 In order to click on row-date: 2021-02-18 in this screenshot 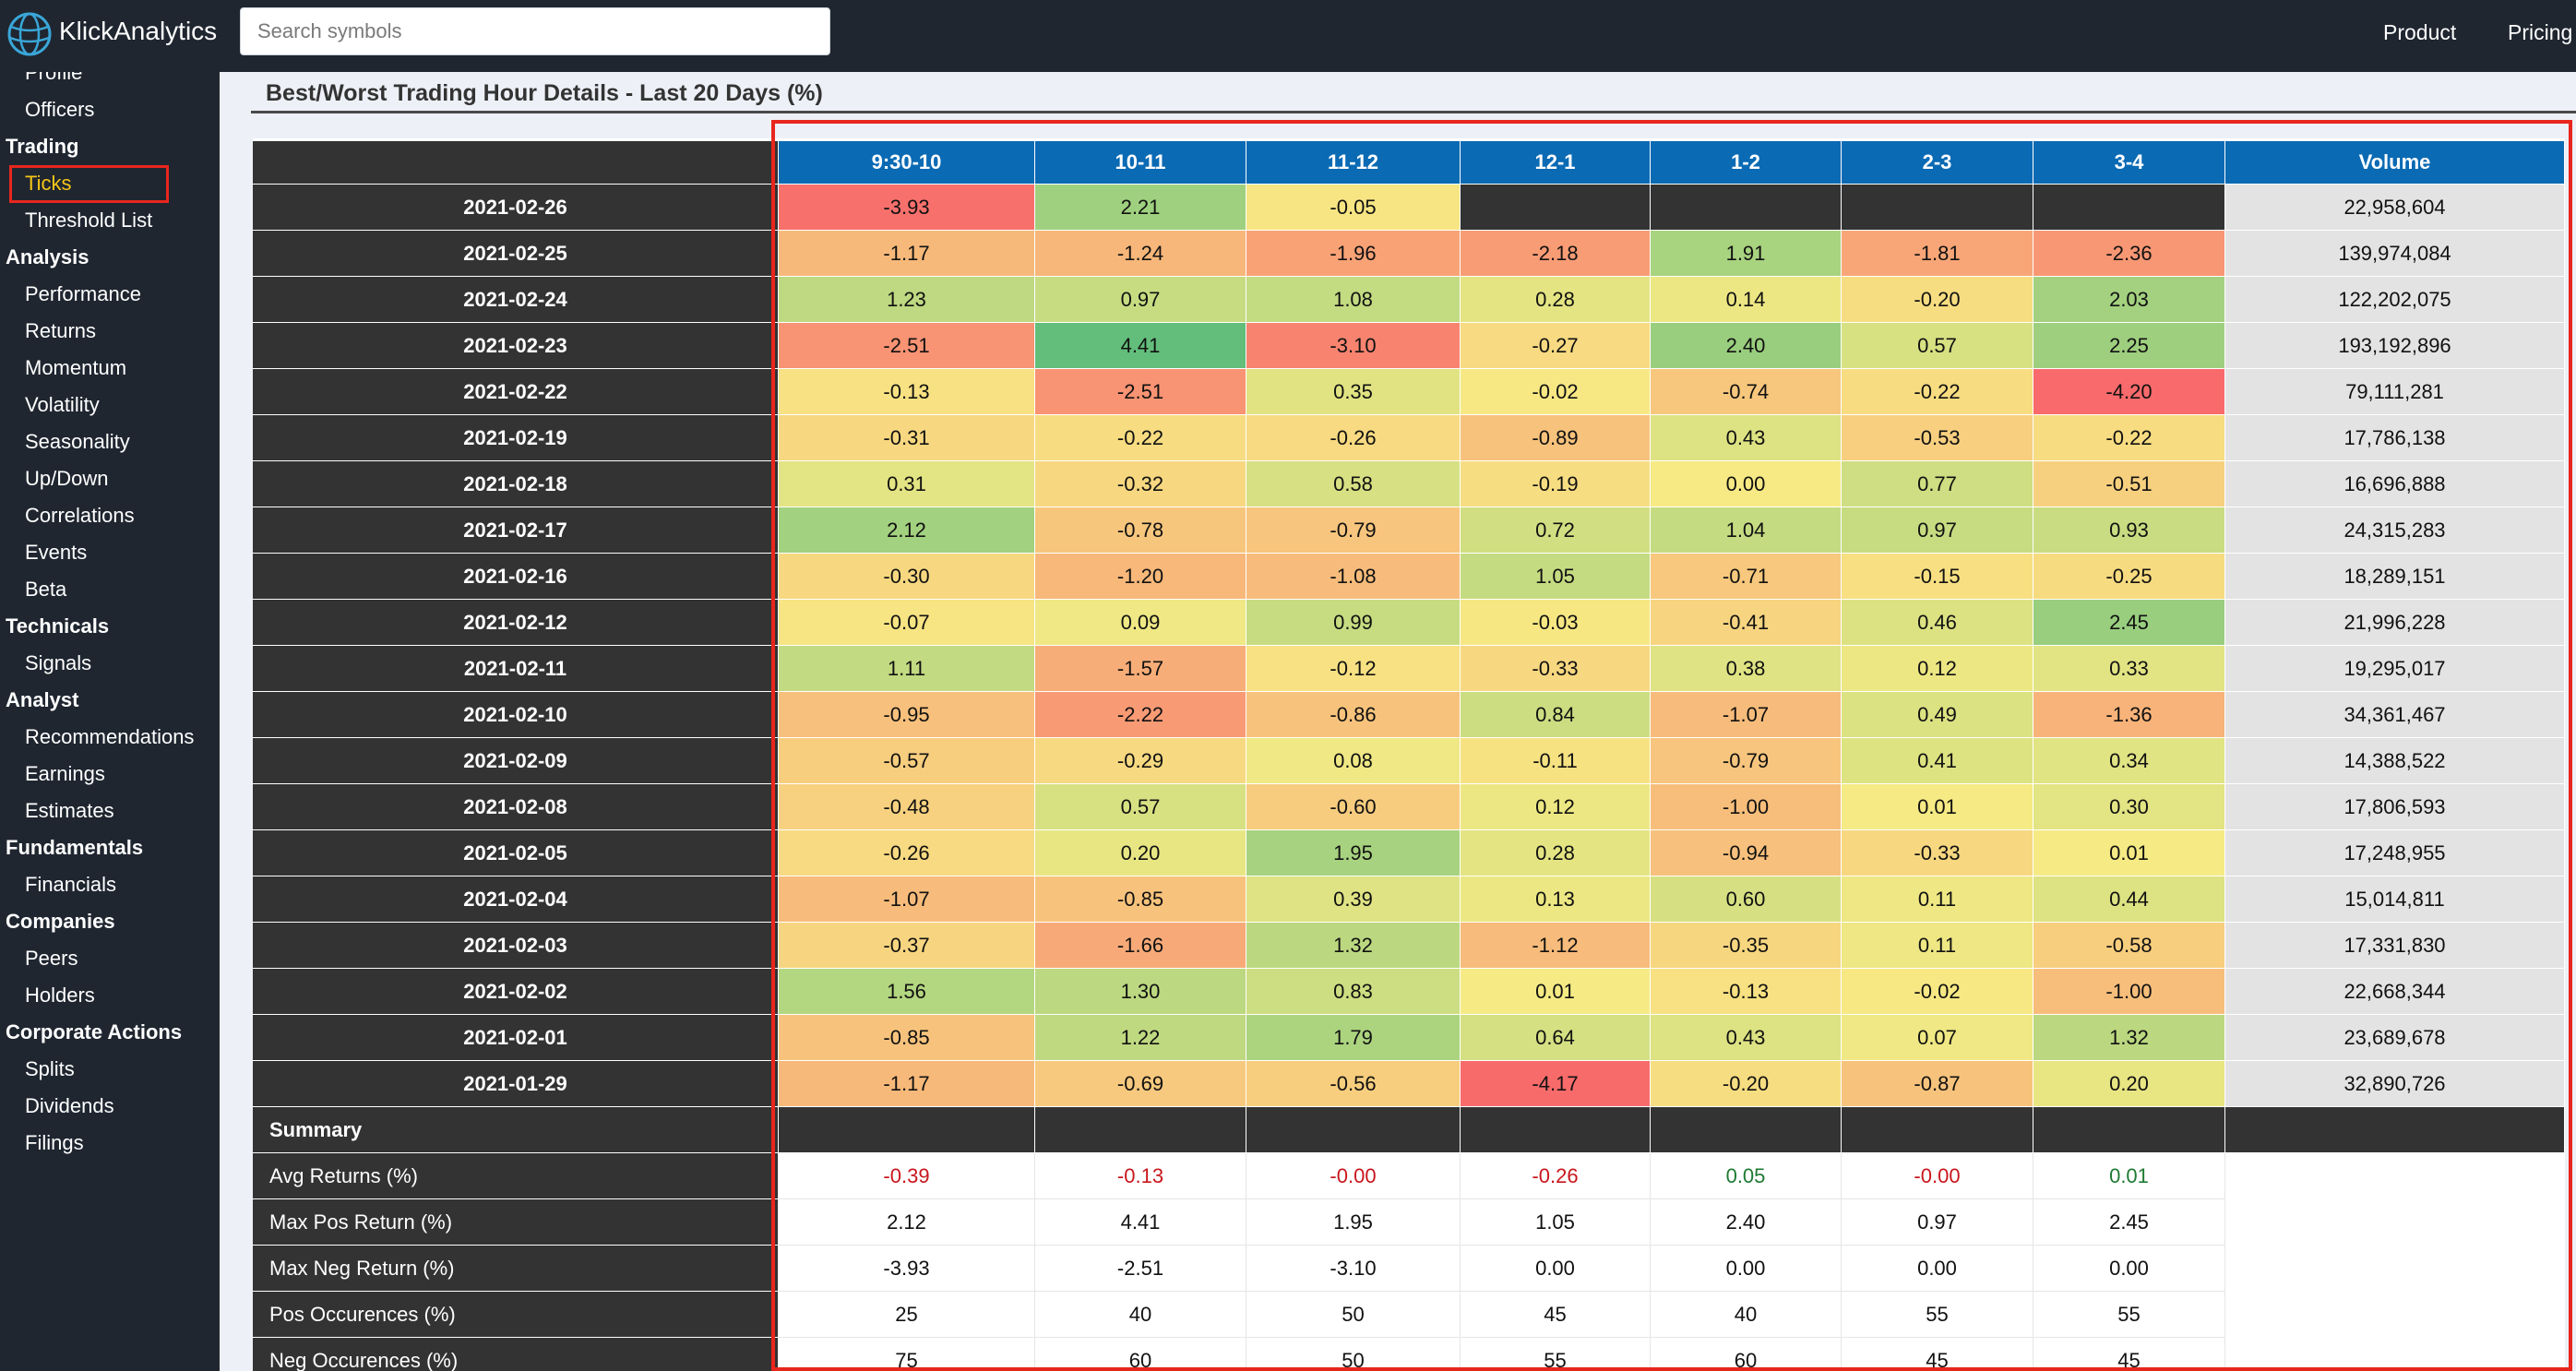, I will do `click(516, 484)`.